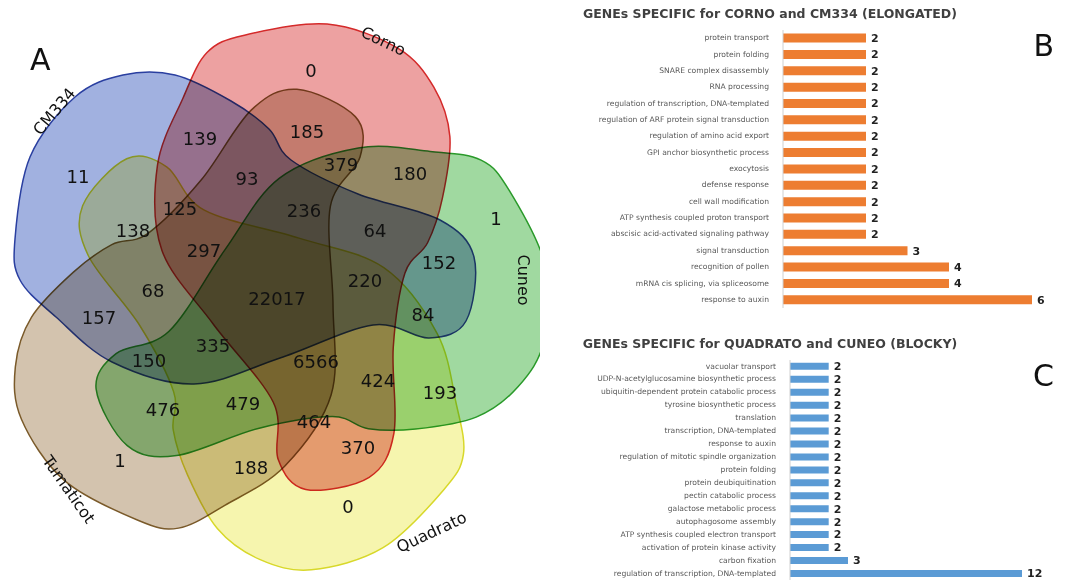 The width and height of the screenshot is (1068, 585). Describe the element at coordinates (440, 392) in the screenshot. I see `text: 193` at that location.